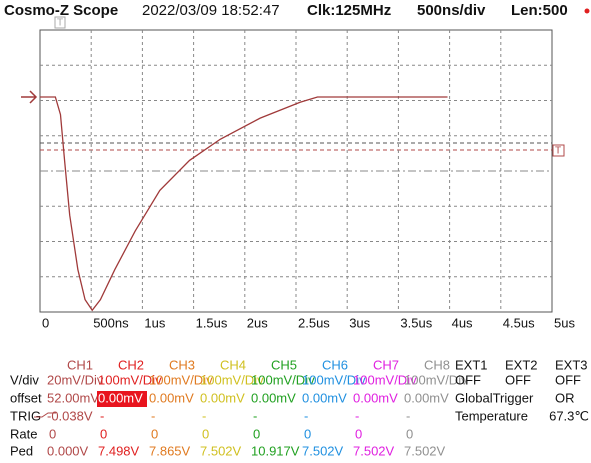 The image size is (591, 463). What do you see at coordinates (416, 322) in the screenshot?
I see `x-tick-label: 3.5us` at bounding box center [416, 322].